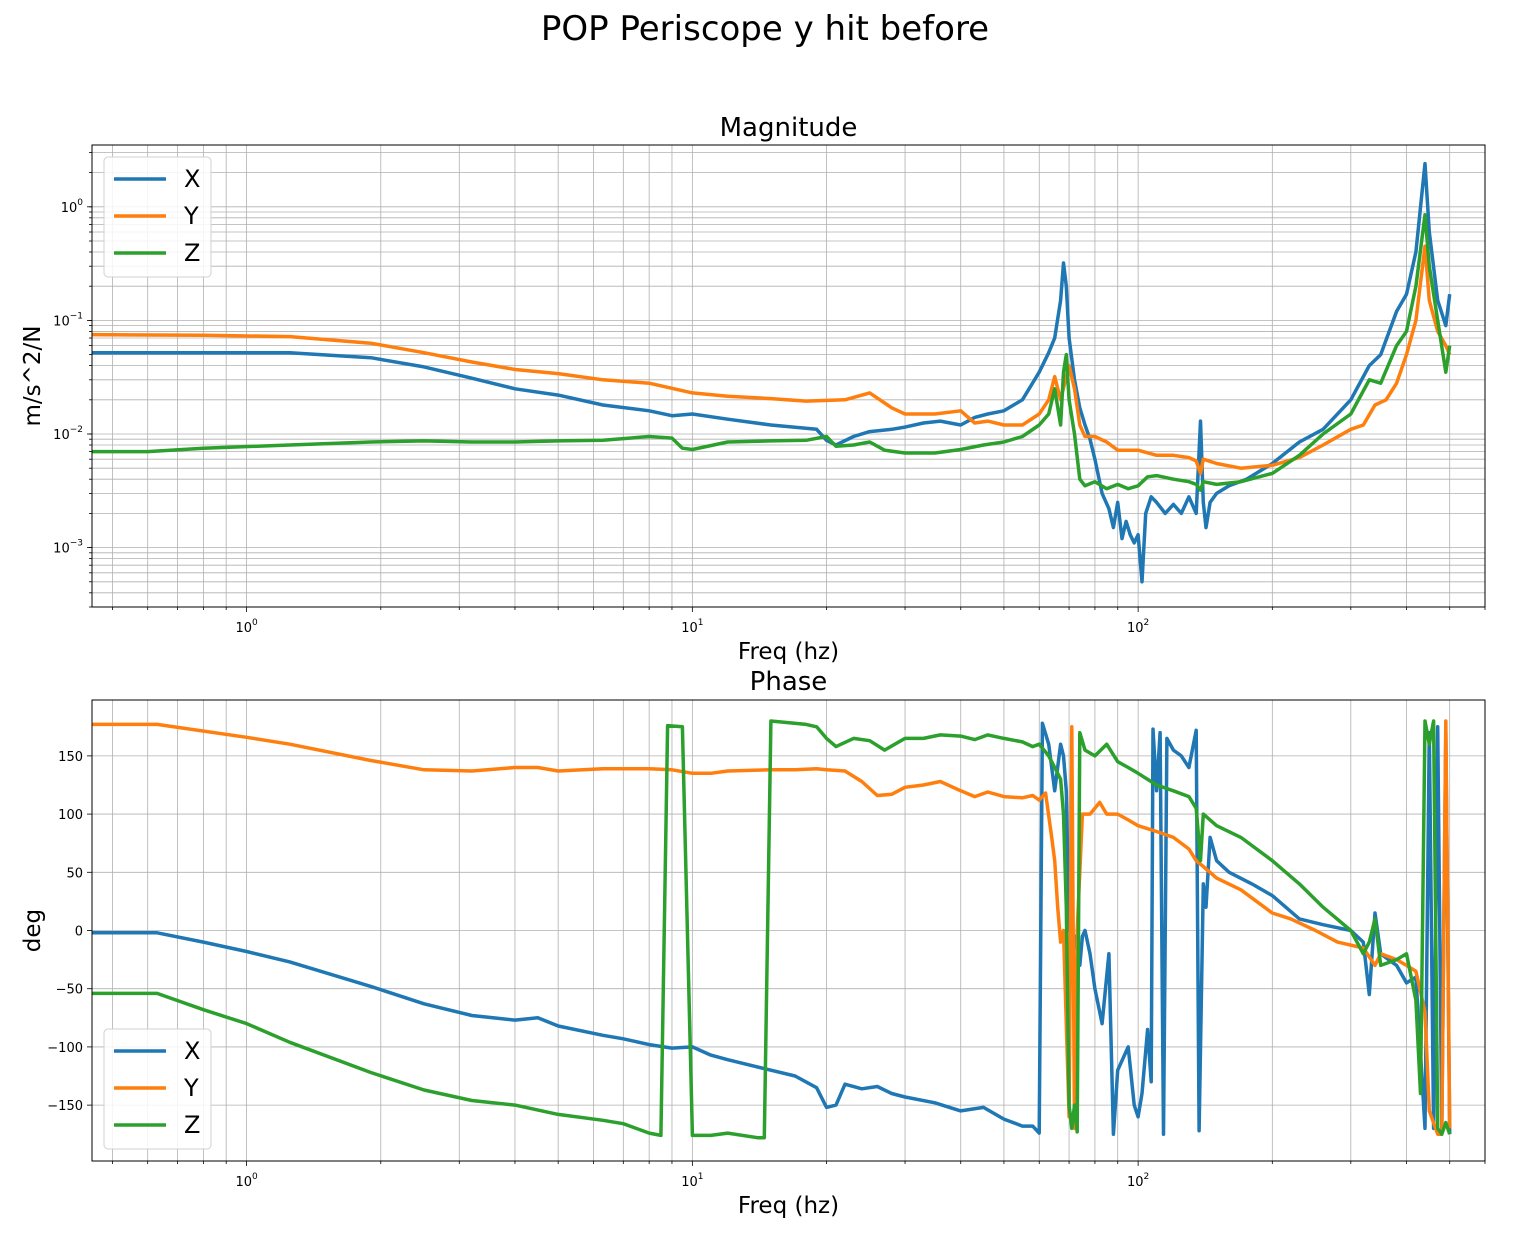 The width and height of the screenshot is (1519, 1241). What do you see at coordinates (191, 1088) in the screenshot?
I see `phase-legend-label-y: Y` at bounding box center [191, 1088].